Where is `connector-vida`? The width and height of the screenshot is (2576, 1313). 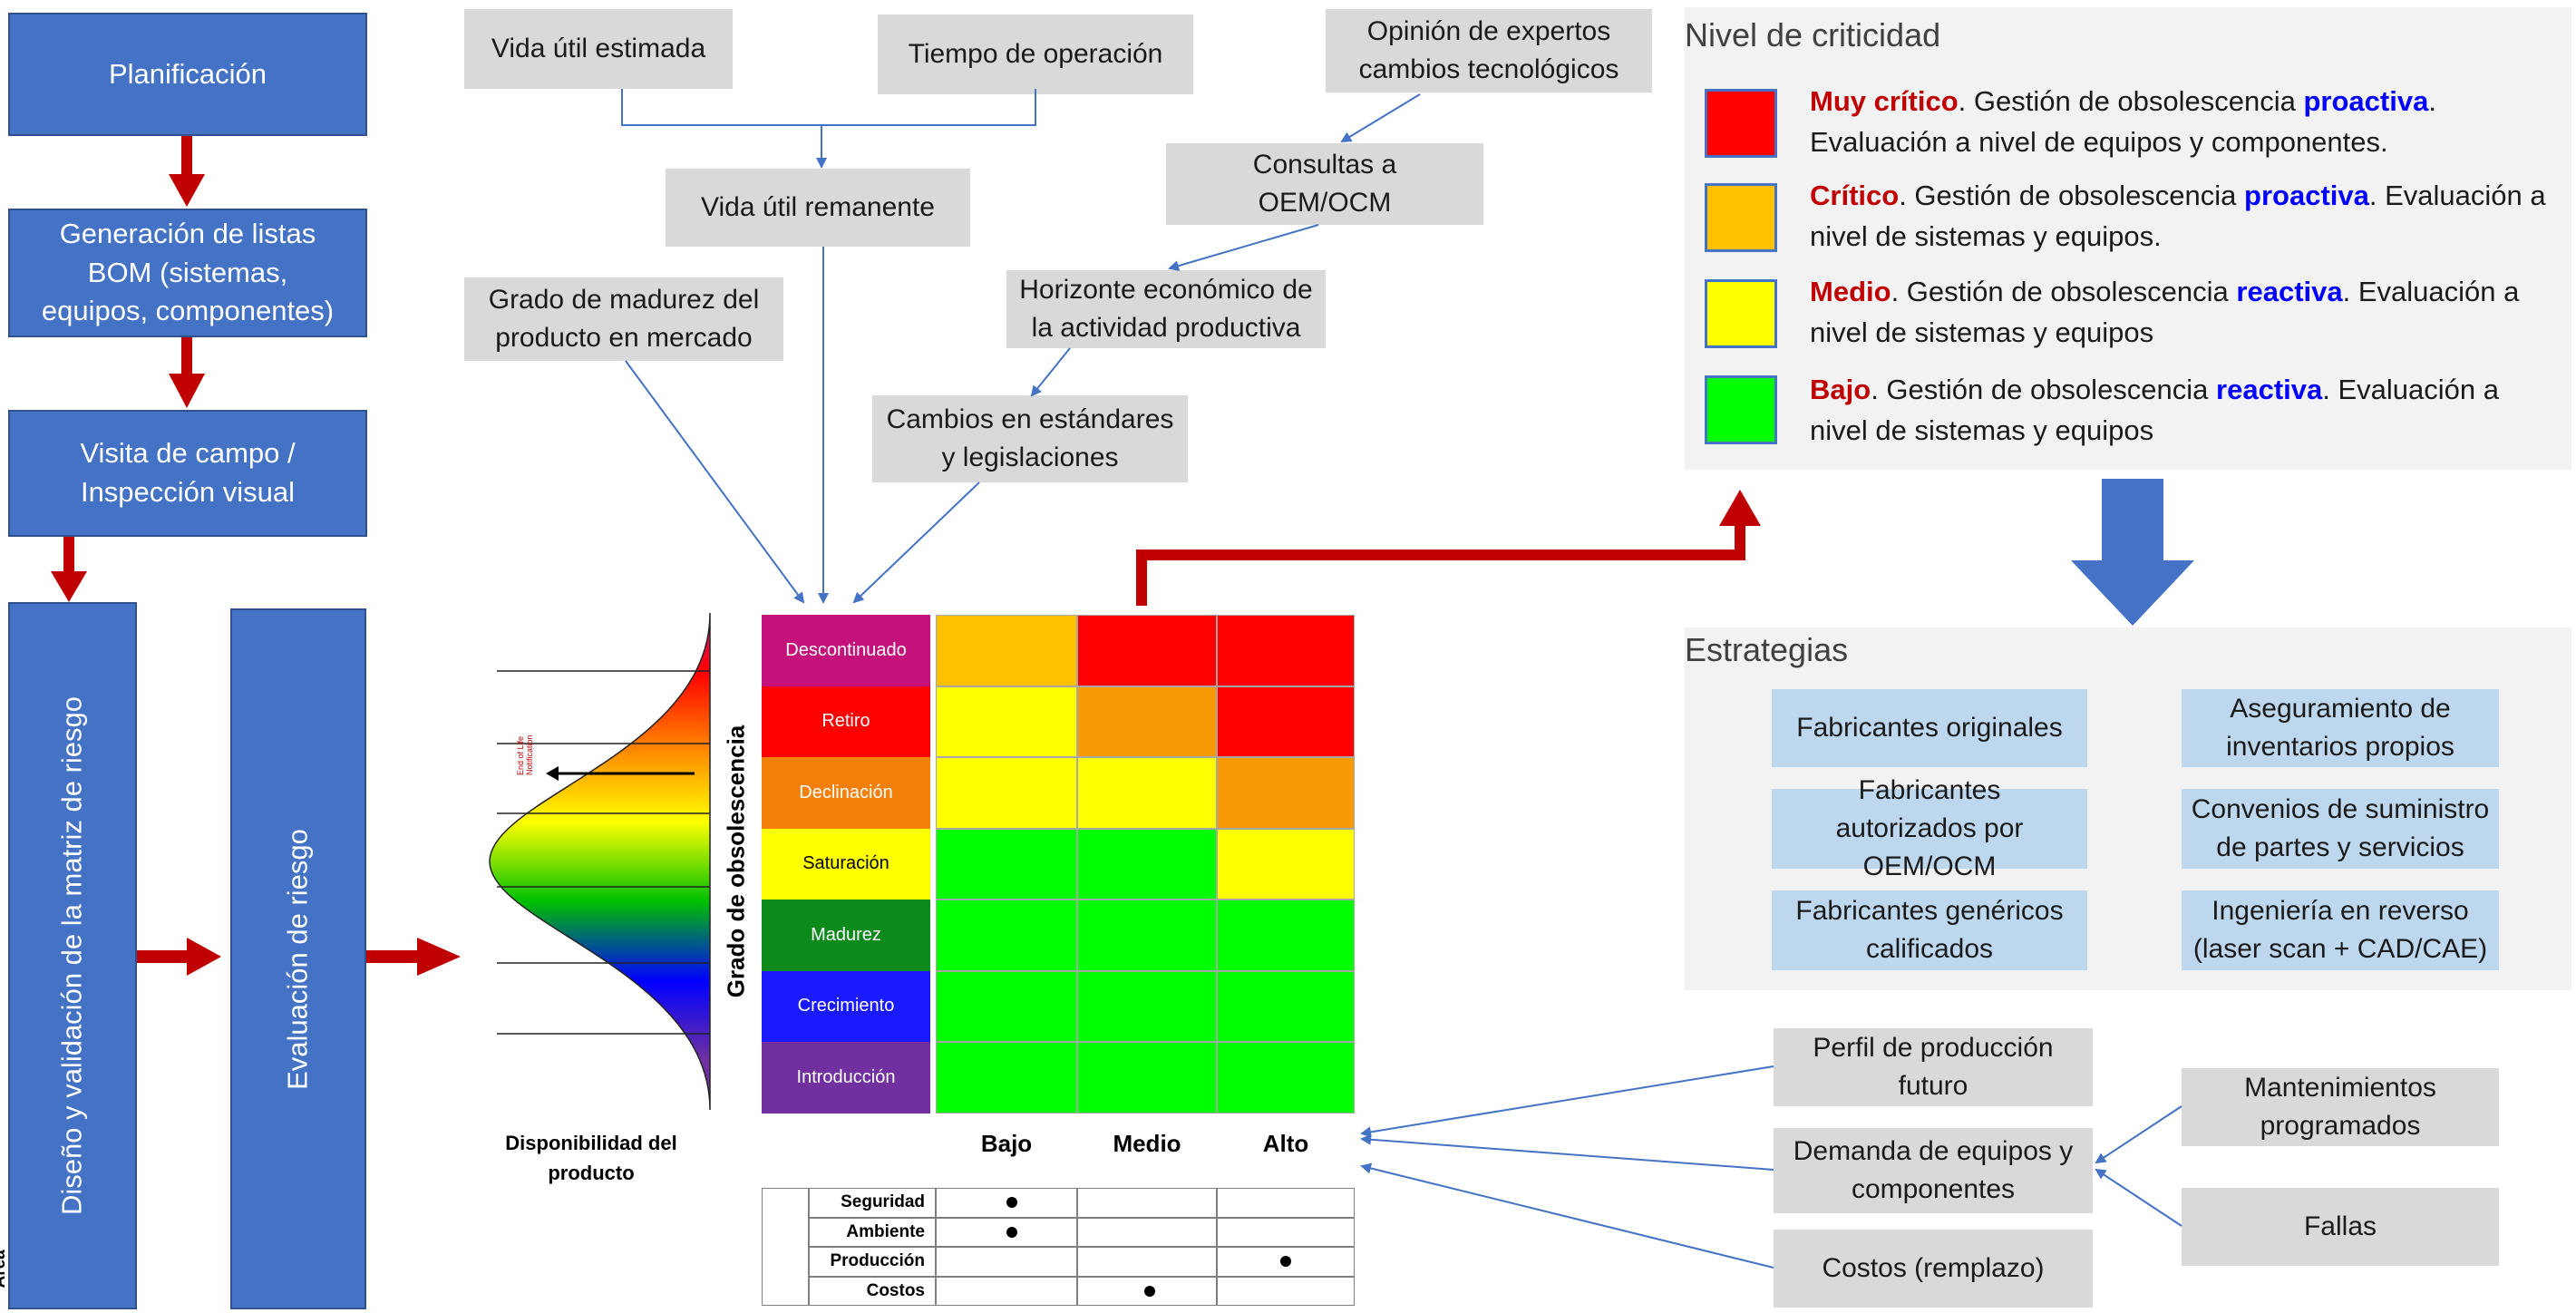 connector-vida is located at coordinates (828, 107).